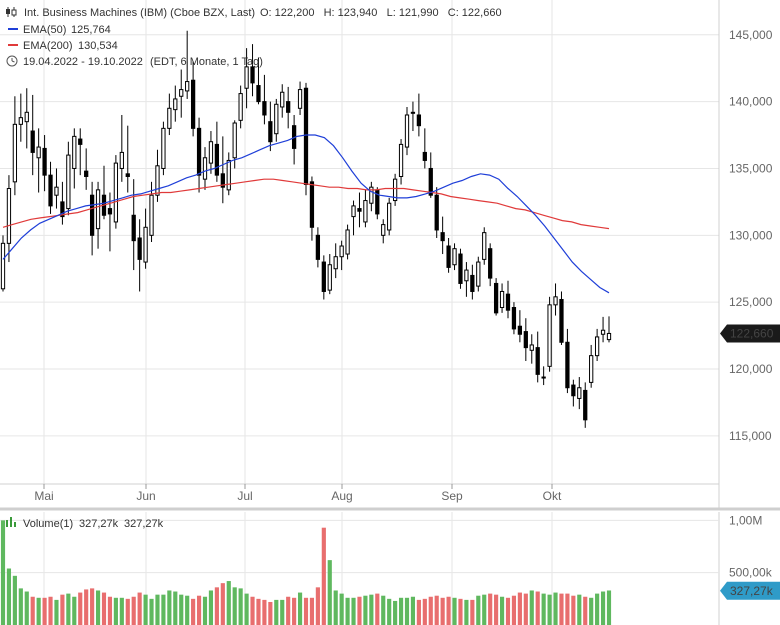 The height and width of the screenshot is (625, 780). Describe the element at coordinates (341, 496) in the screenshot. I see `x-tick-label: Aug` at that location.